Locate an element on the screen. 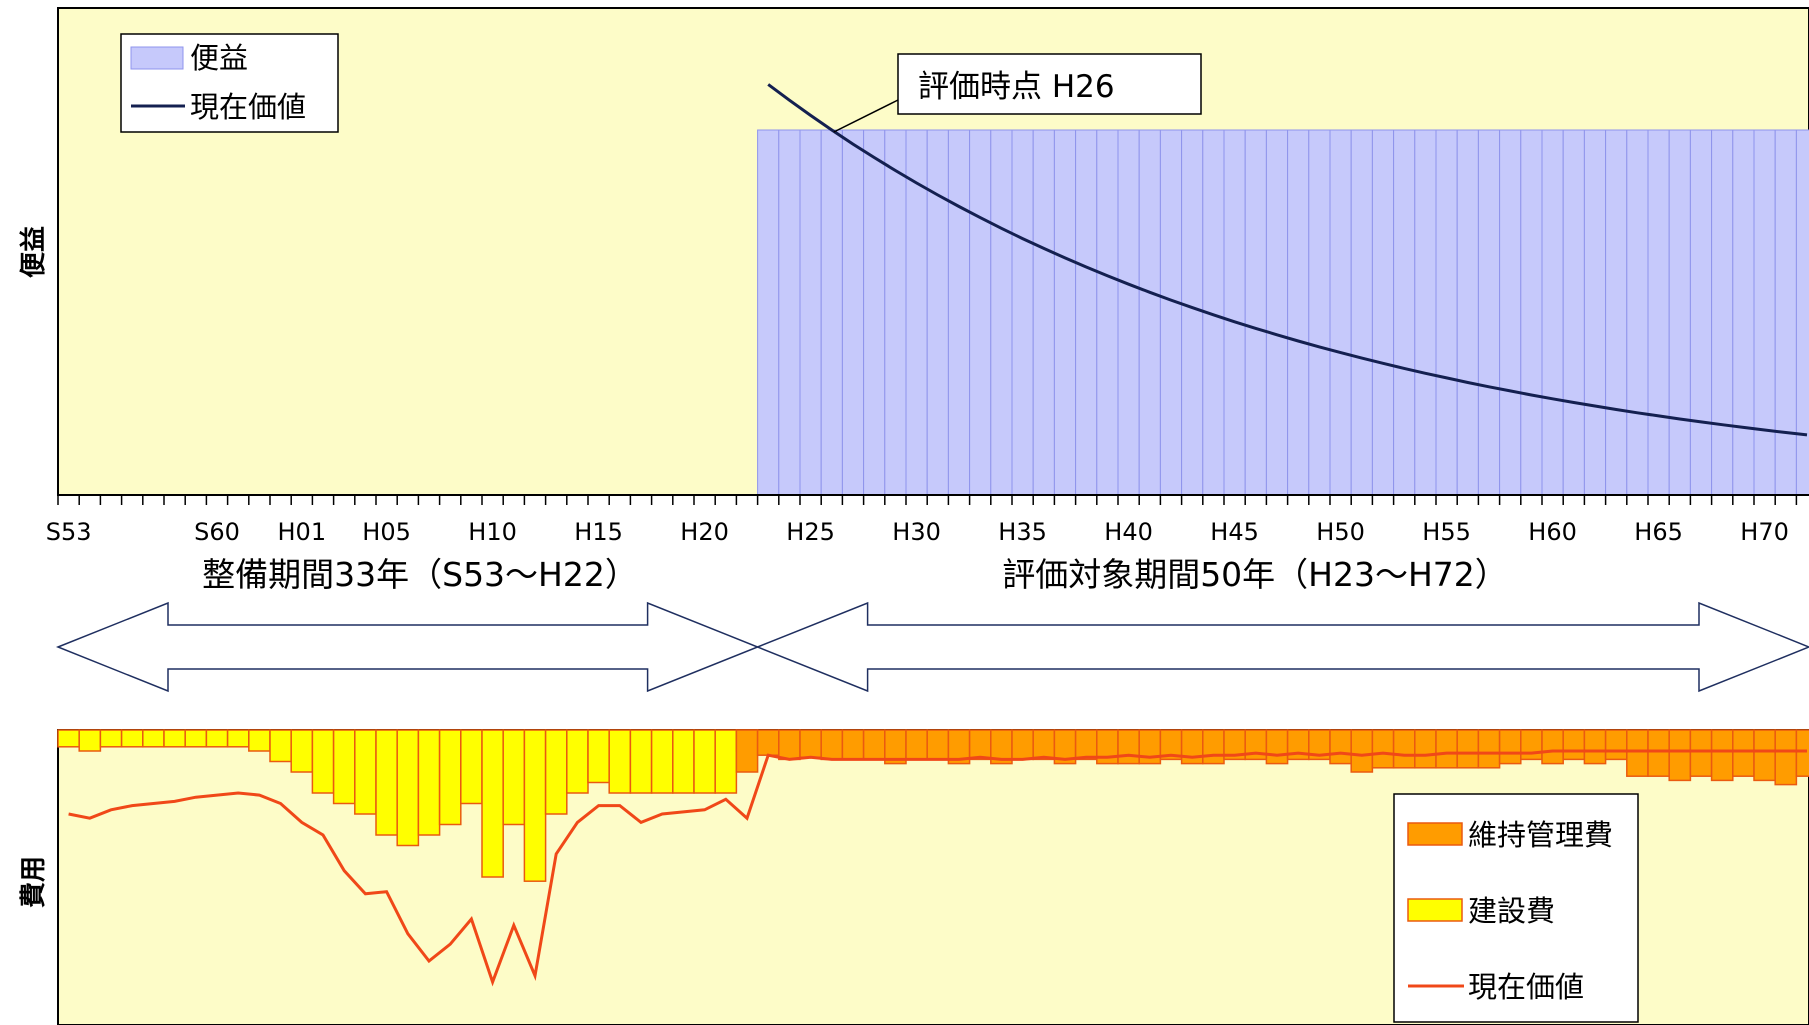 The image size is (1809, 1025). legend-swatch-construction is located at coordinates (1435, 910).